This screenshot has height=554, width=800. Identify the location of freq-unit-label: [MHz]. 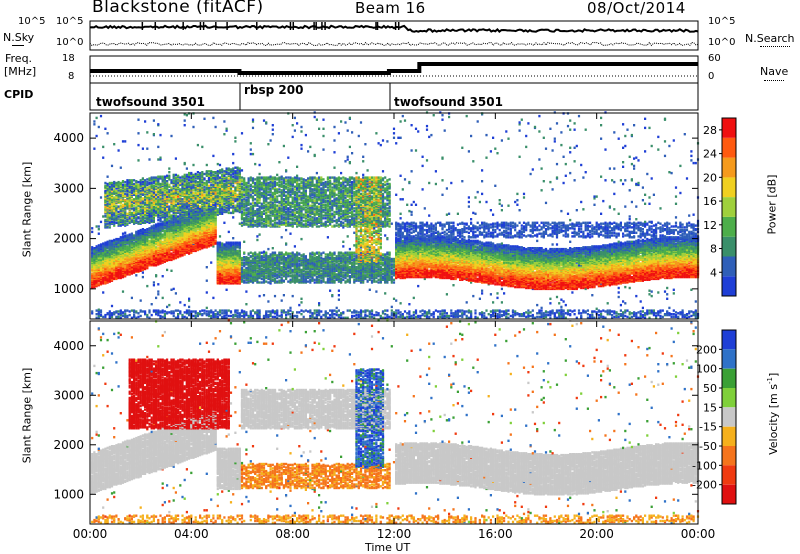
(20, 71).